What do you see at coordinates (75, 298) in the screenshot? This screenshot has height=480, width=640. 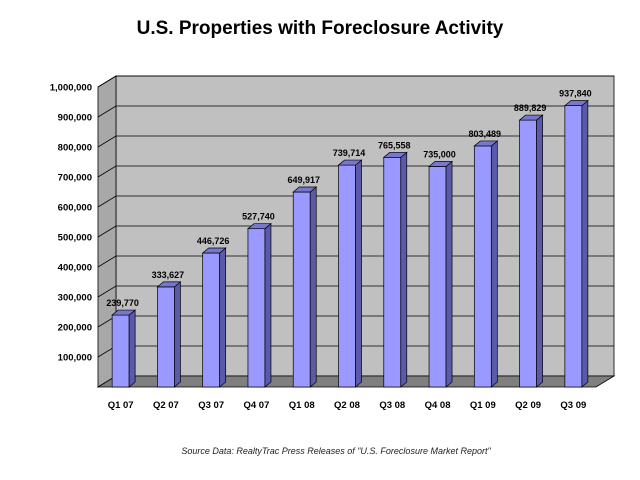 I see `y-tick-label: 300,000` at bounding box center [75, 298].